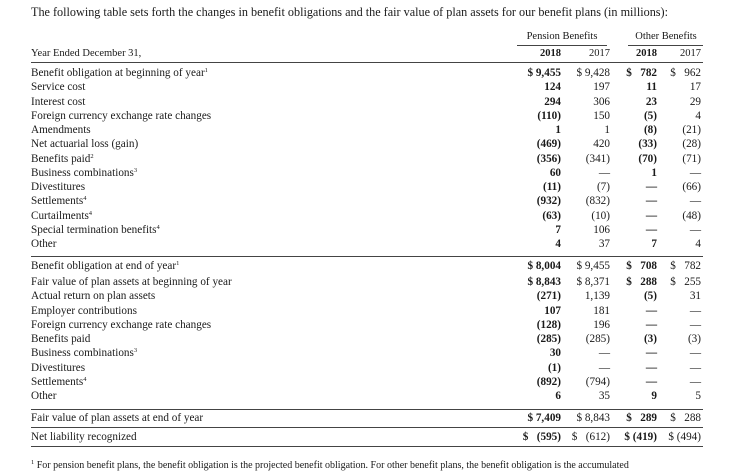 The width and height of the screenshot is (733, 475). What do you see at coordinates (601, 87) in the screenshot?
I see `cell-pension-2017: 197` at bounding box center [601, 87].